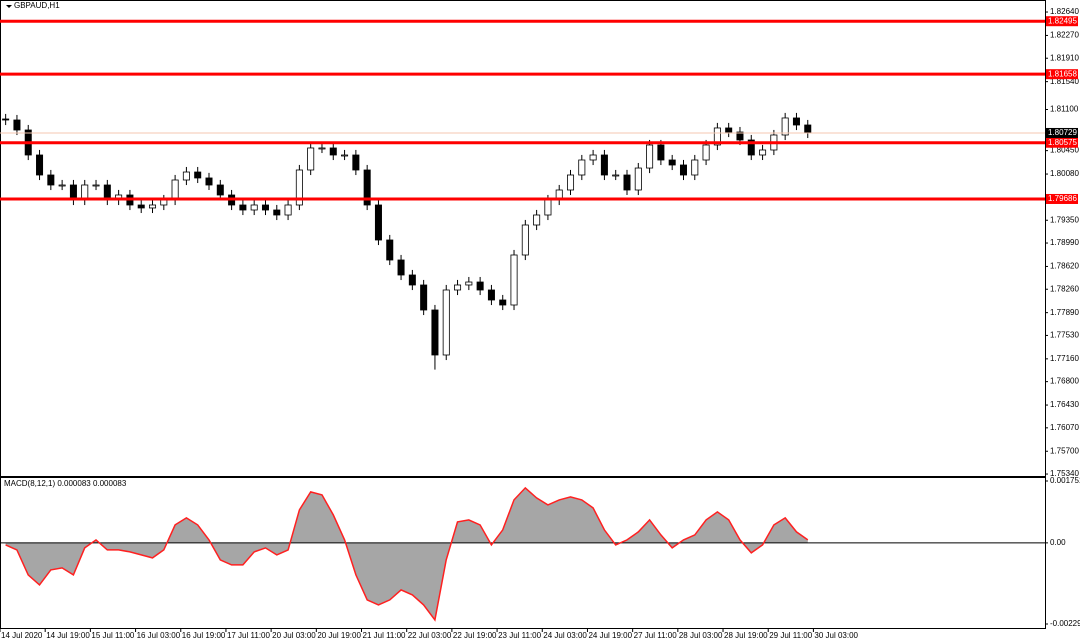 The image size is (1080, 642). I want to click on x-tick-label: 21 Jul 11:00, so click(385, 635).